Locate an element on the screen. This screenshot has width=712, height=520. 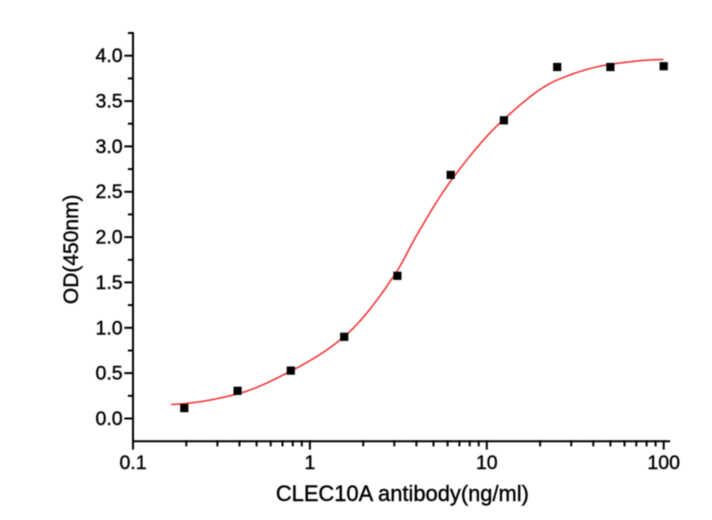
svg-text: 10 is located at coordinates (487, 463).